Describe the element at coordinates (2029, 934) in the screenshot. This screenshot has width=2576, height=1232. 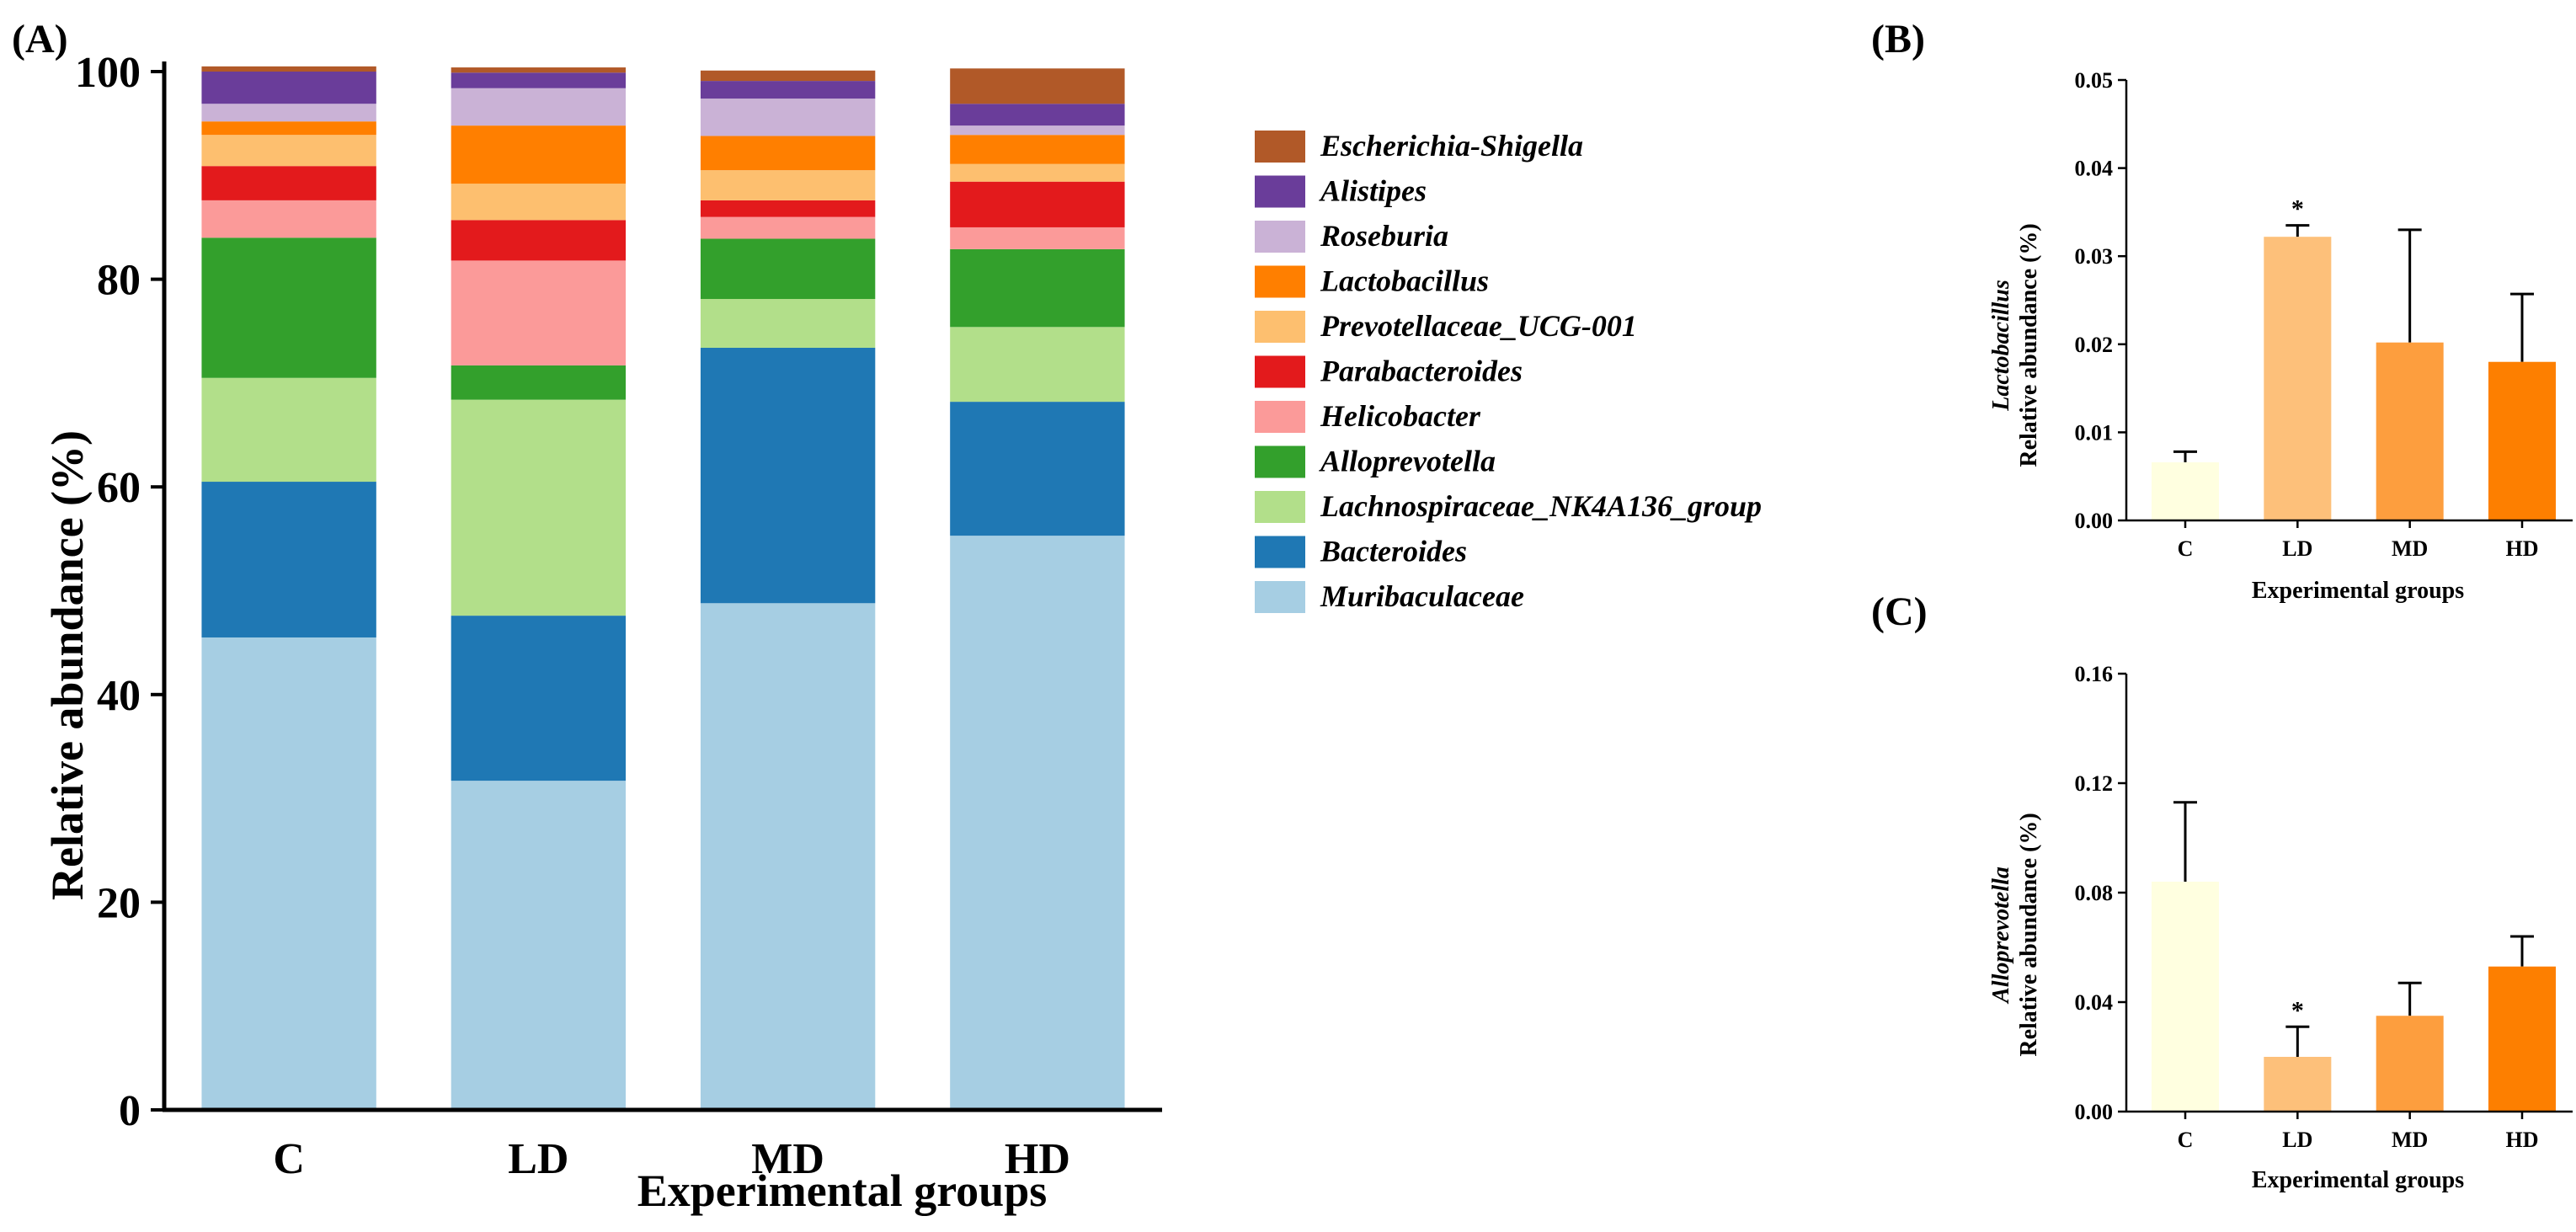
I see `panel-c-y-axis-title: Relative abundance (%)` at that location.